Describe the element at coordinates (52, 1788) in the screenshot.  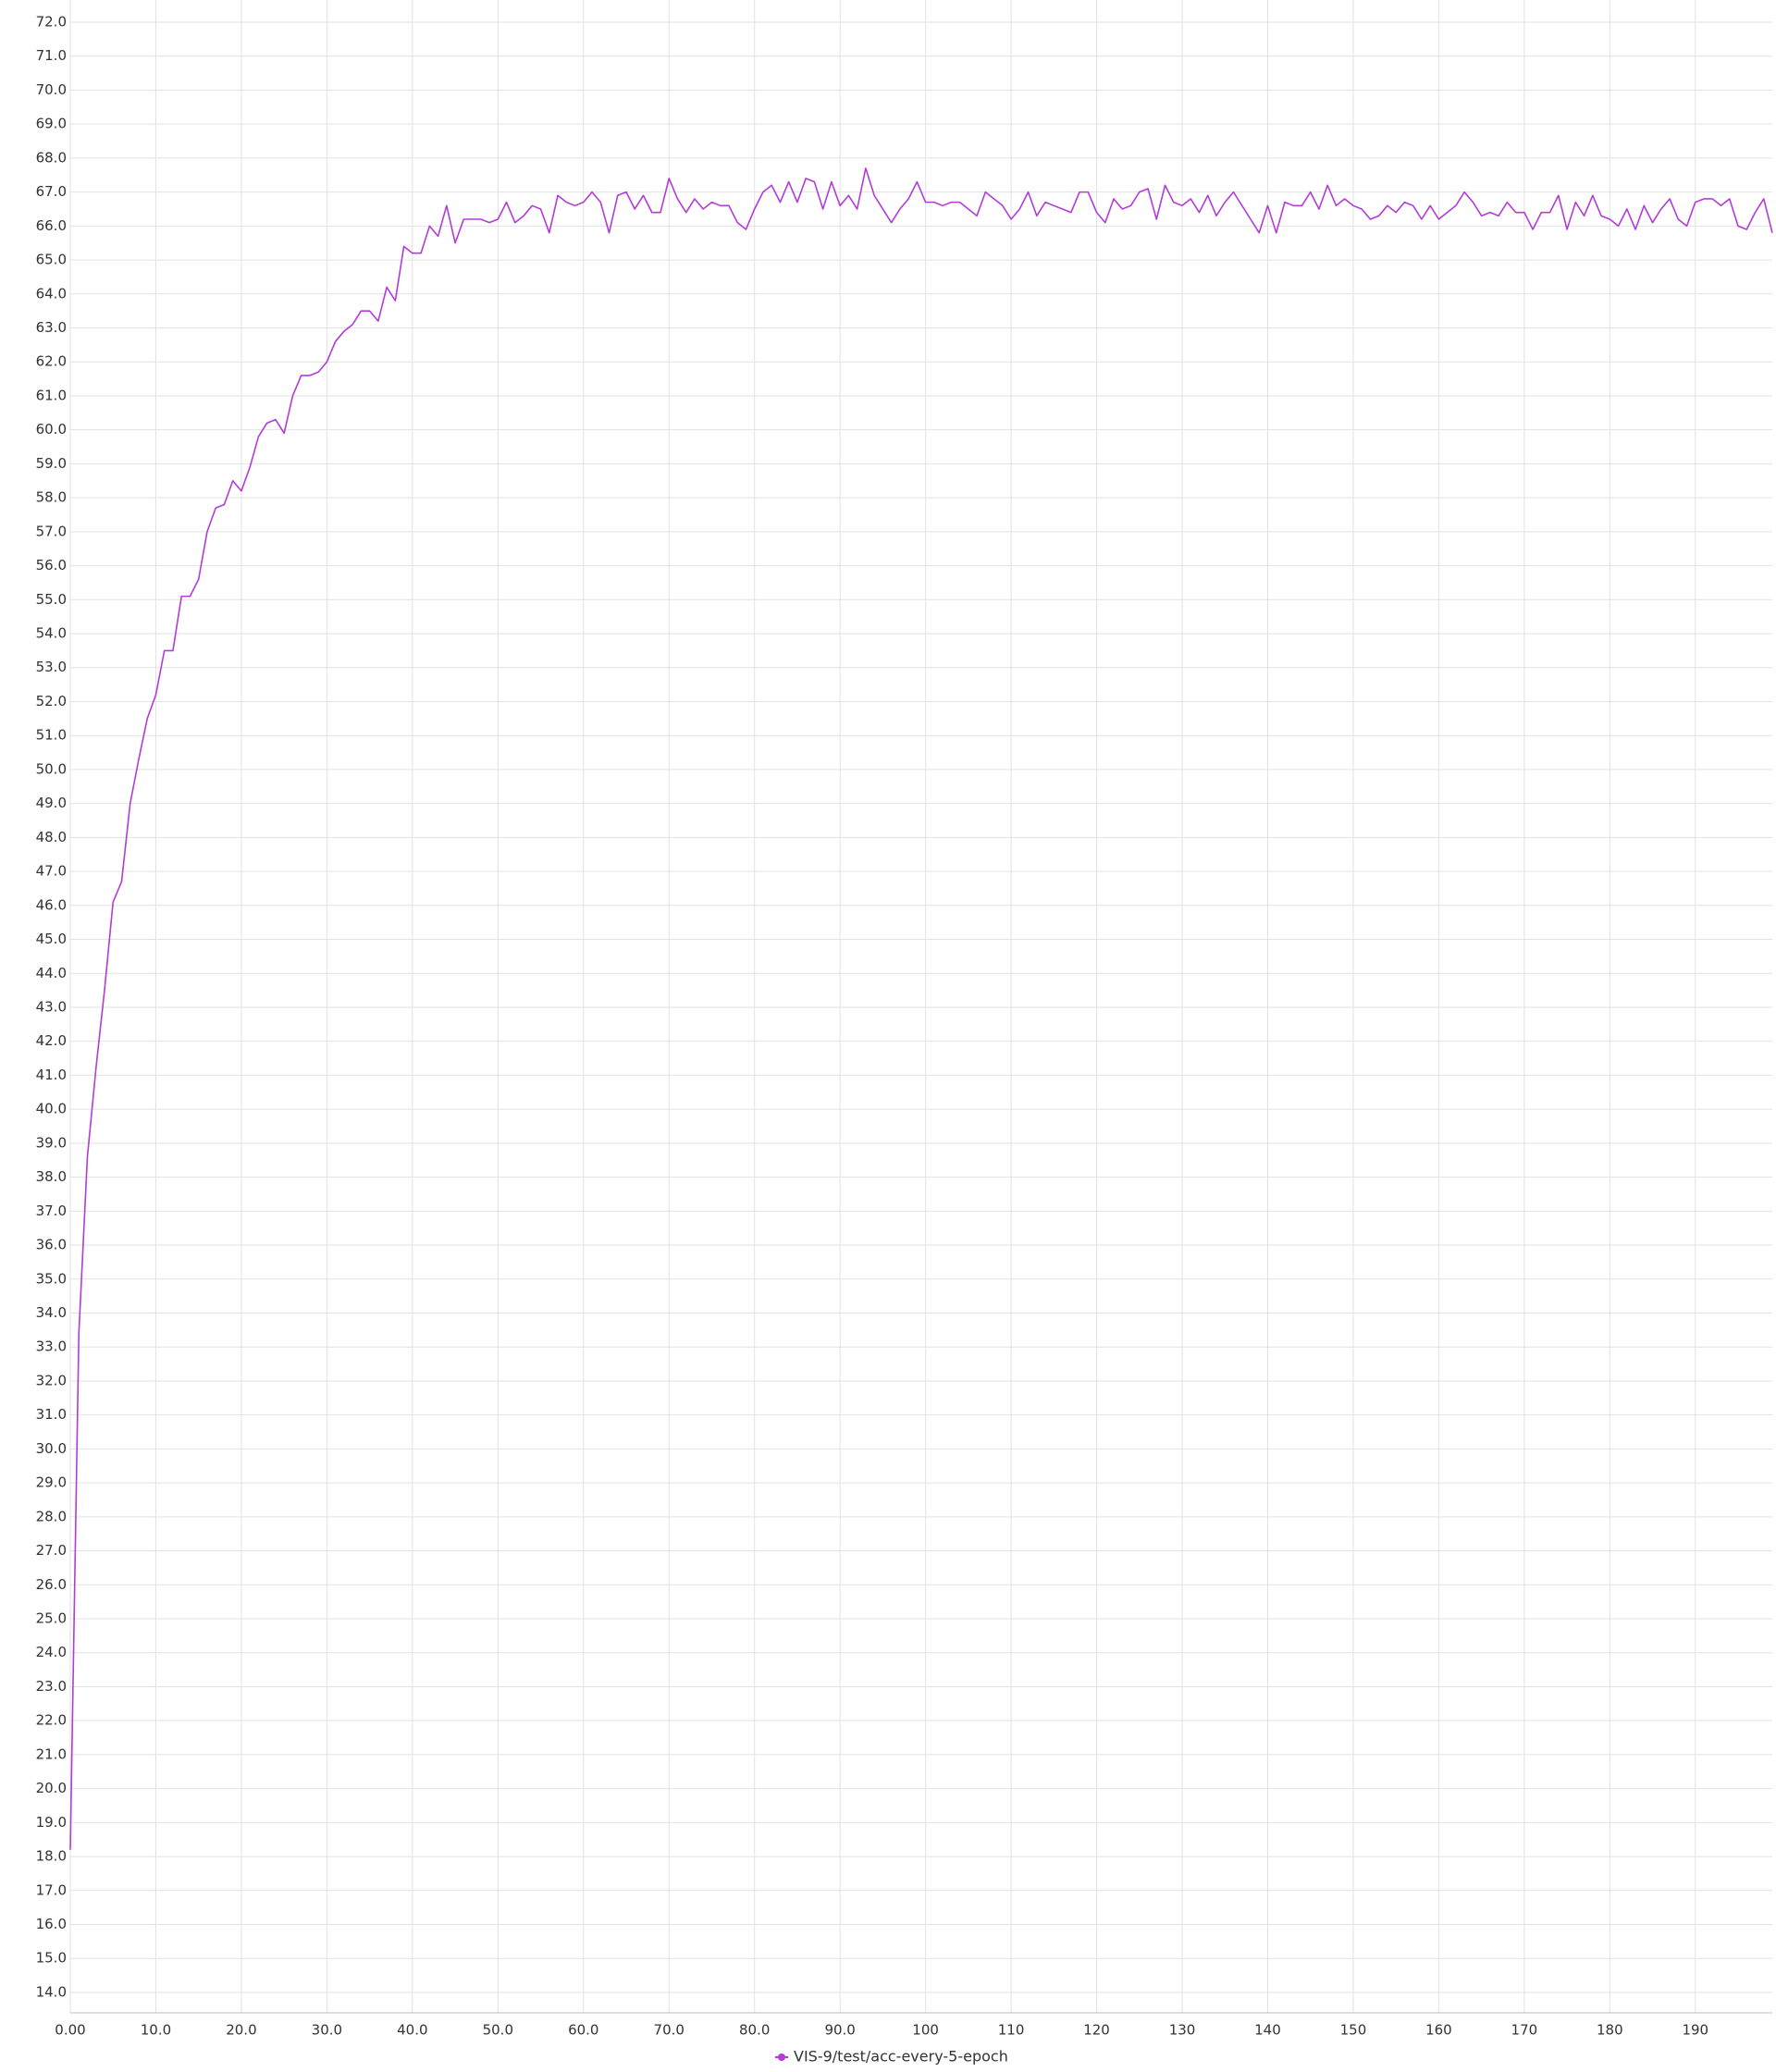
I see `y-tick-label: 20.0` at that location.